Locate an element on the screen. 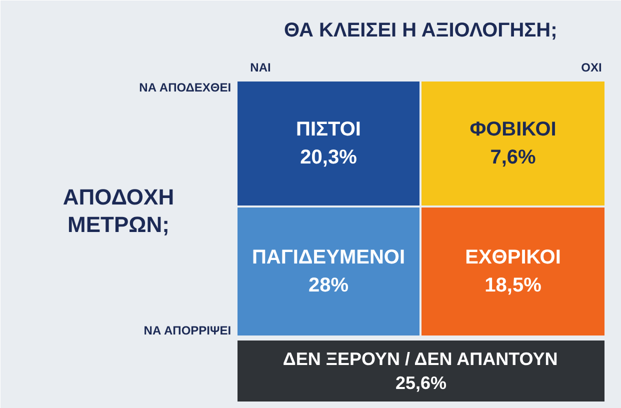 This screenshot has width=621, height=408. category-label: ΦΟΒΙΚΟΙ is located at coordinates (513, 129).